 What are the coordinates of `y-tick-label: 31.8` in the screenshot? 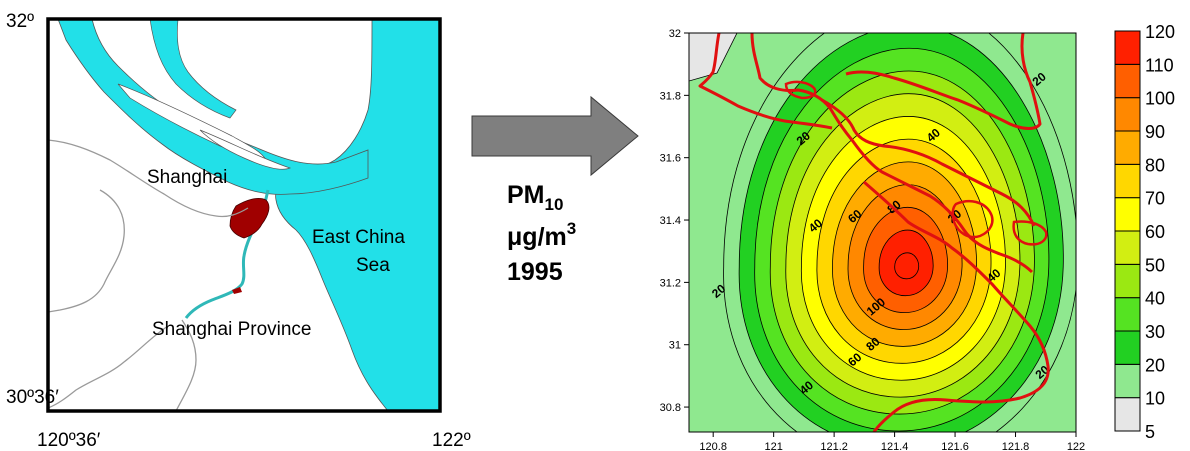 It's located at (670, 96).